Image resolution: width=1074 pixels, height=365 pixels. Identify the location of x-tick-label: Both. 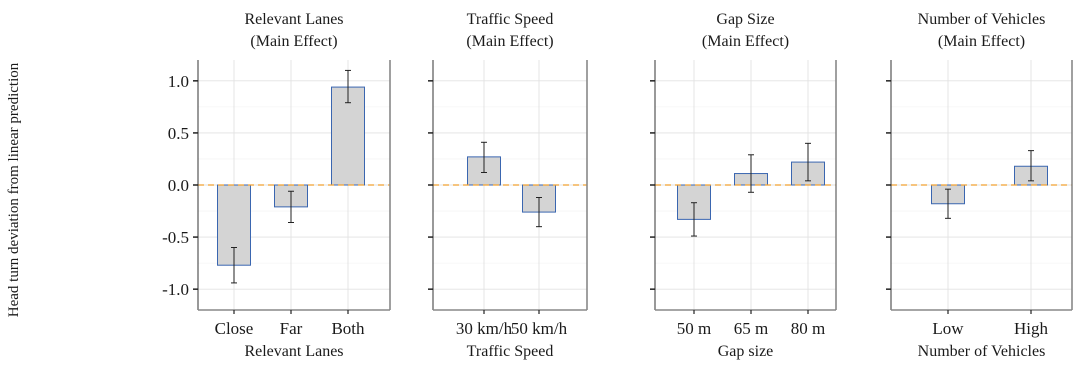
(348, 328).